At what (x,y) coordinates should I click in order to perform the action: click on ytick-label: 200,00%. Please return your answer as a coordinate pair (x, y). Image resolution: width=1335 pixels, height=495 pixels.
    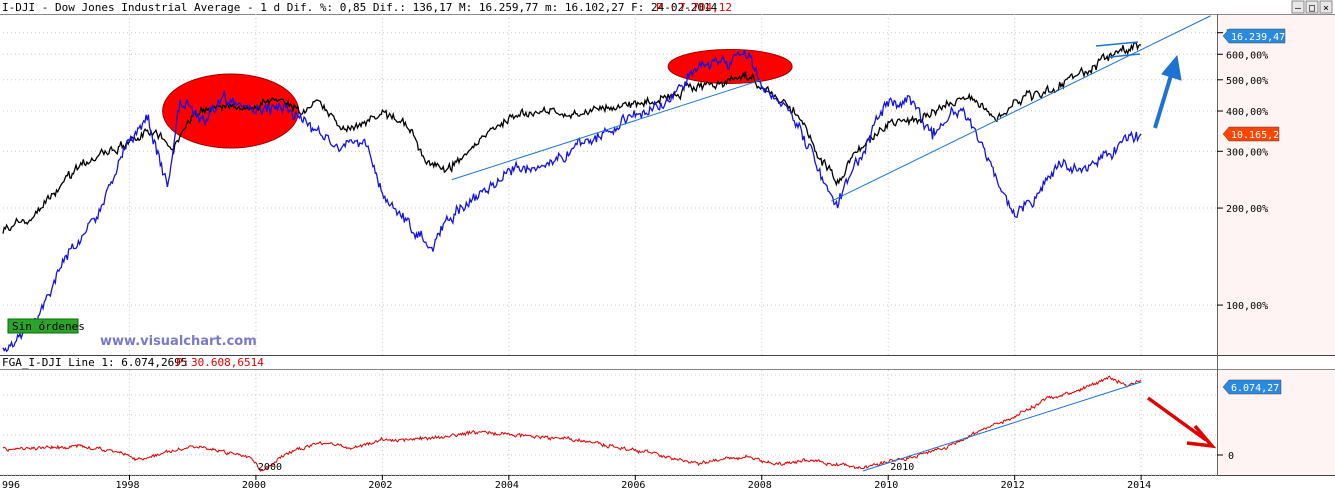
    Looking at the image, I should click on (1247, 209).